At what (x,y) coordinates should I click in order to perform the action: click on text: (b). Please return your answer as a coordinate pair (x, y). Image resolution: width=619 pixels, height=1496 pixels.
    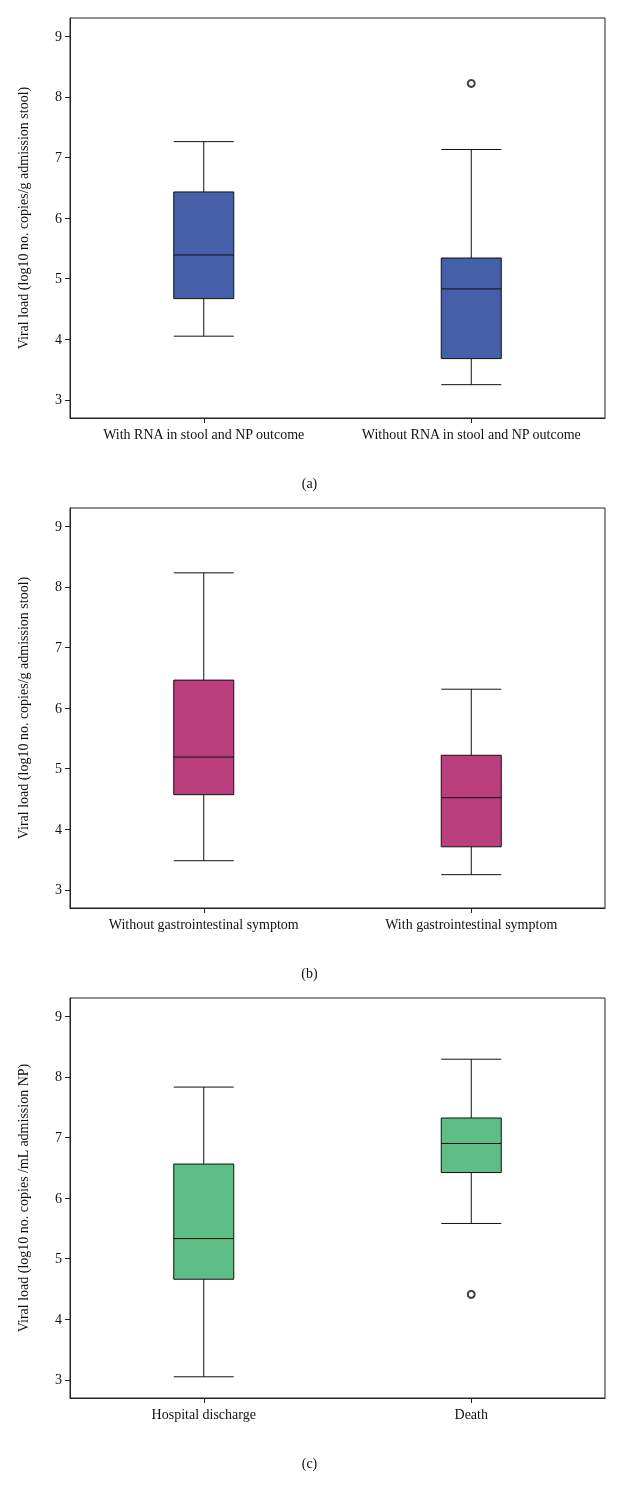
    Looking at the image, I should click on (309, 973).